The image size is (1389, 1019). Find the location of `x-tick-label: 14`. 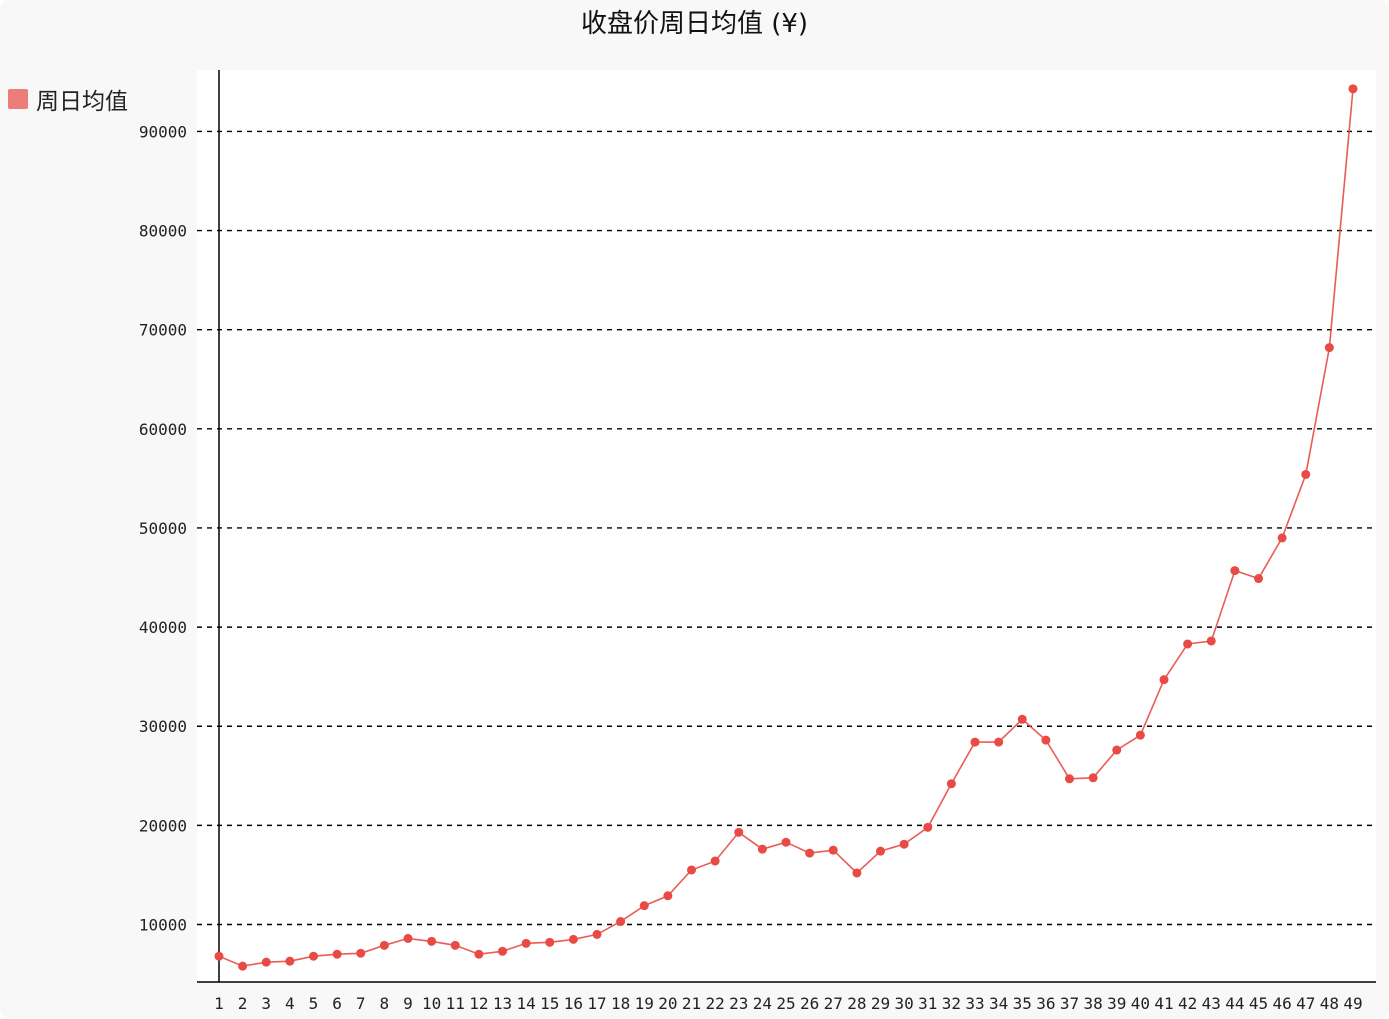

x-tick-label: 14 is located at coordinates (525, 1003).